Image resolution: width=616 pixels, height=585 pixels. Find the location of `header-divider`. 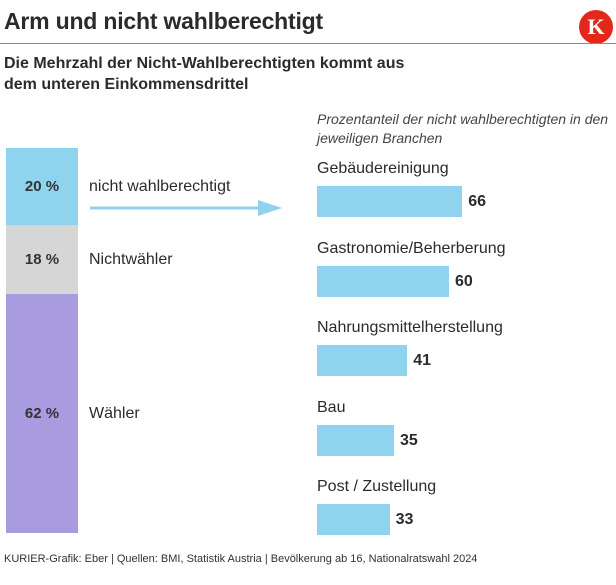

header-divider is located at coordinates (308, 43).